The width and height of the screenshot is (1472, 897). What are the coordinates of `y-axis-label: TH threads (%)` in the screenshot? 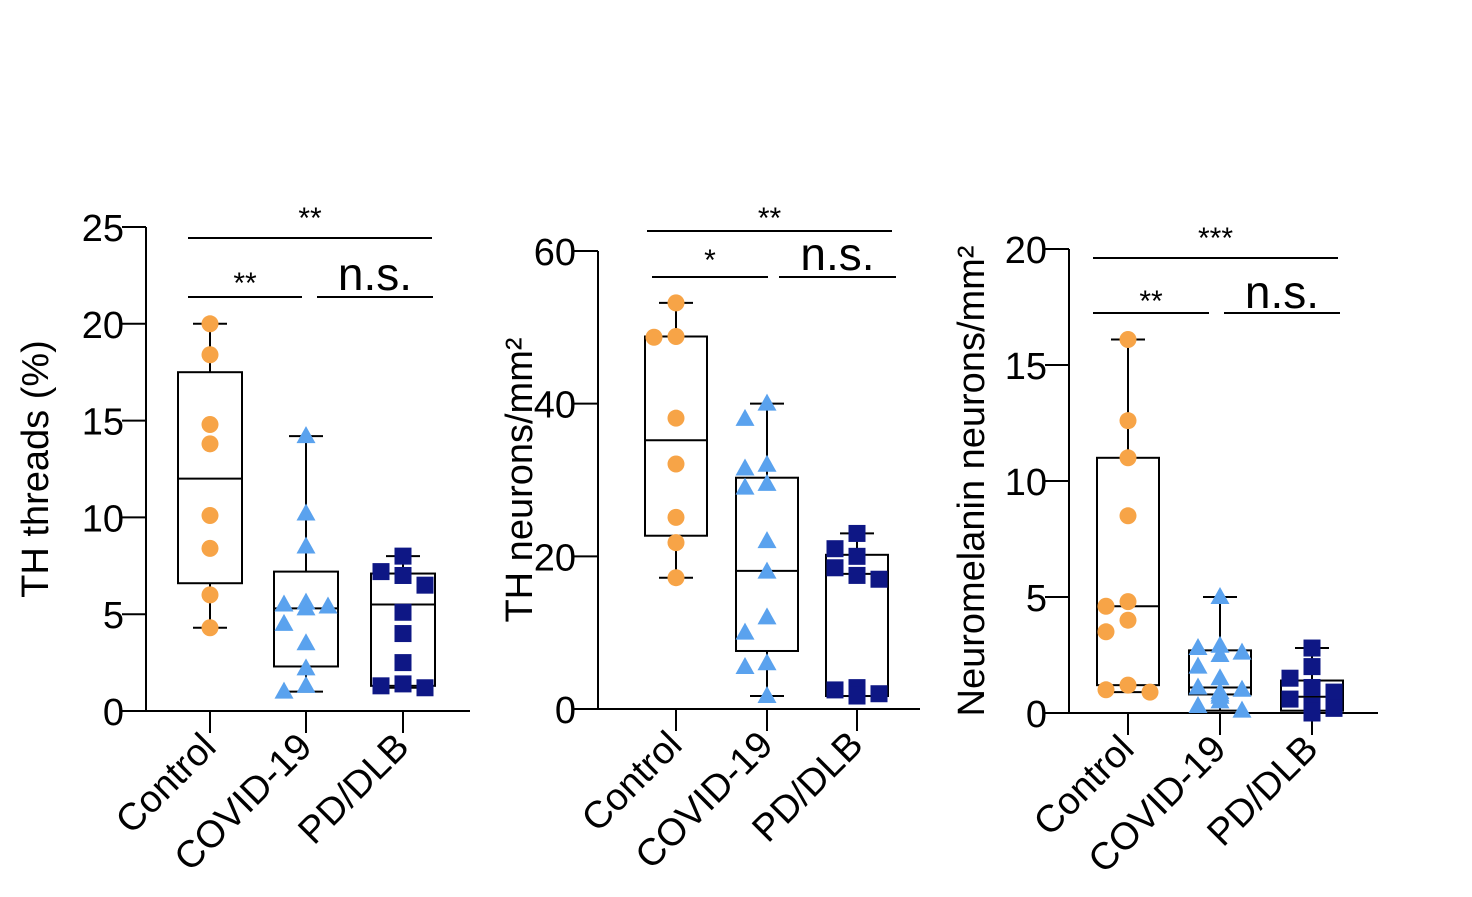 It's located at (36, 469).